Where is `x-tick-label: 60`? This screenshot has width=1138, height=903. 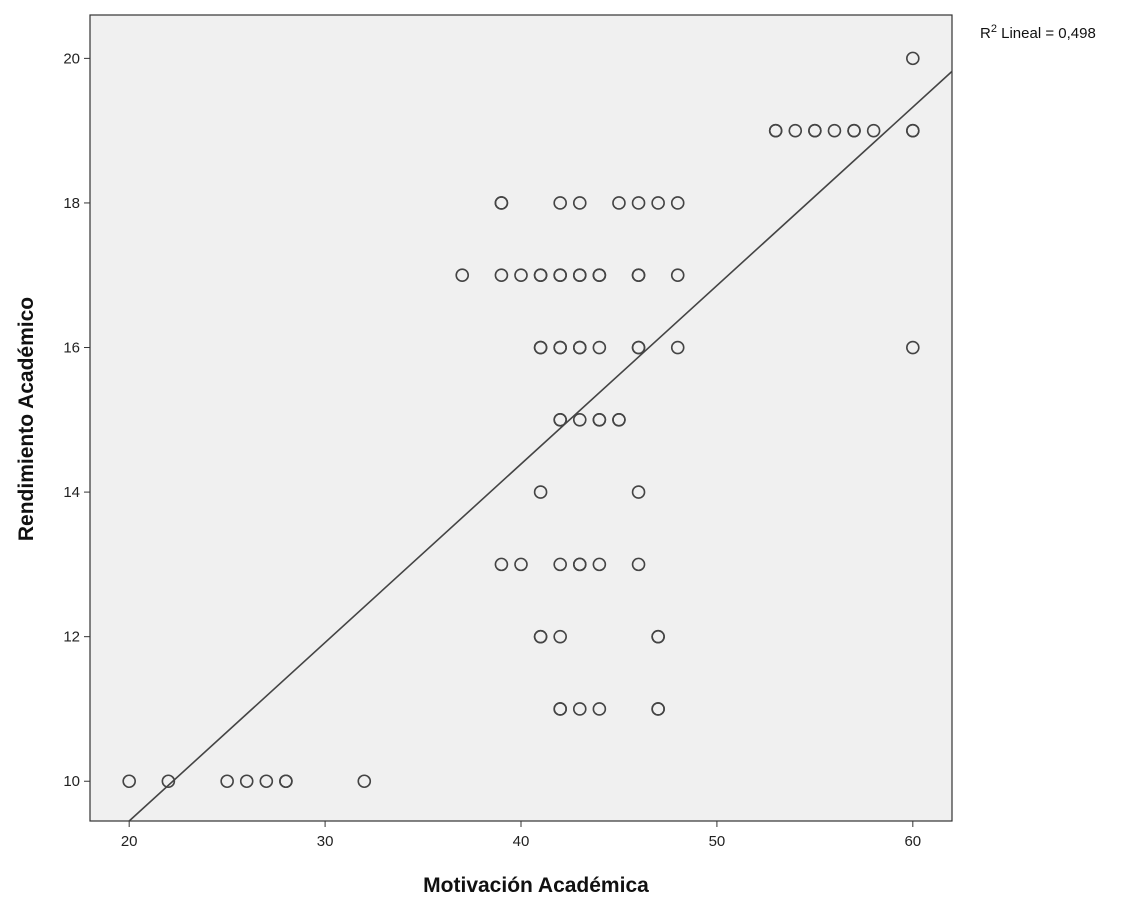
x-tick-label: 60 is located at coordinates (912, 841).